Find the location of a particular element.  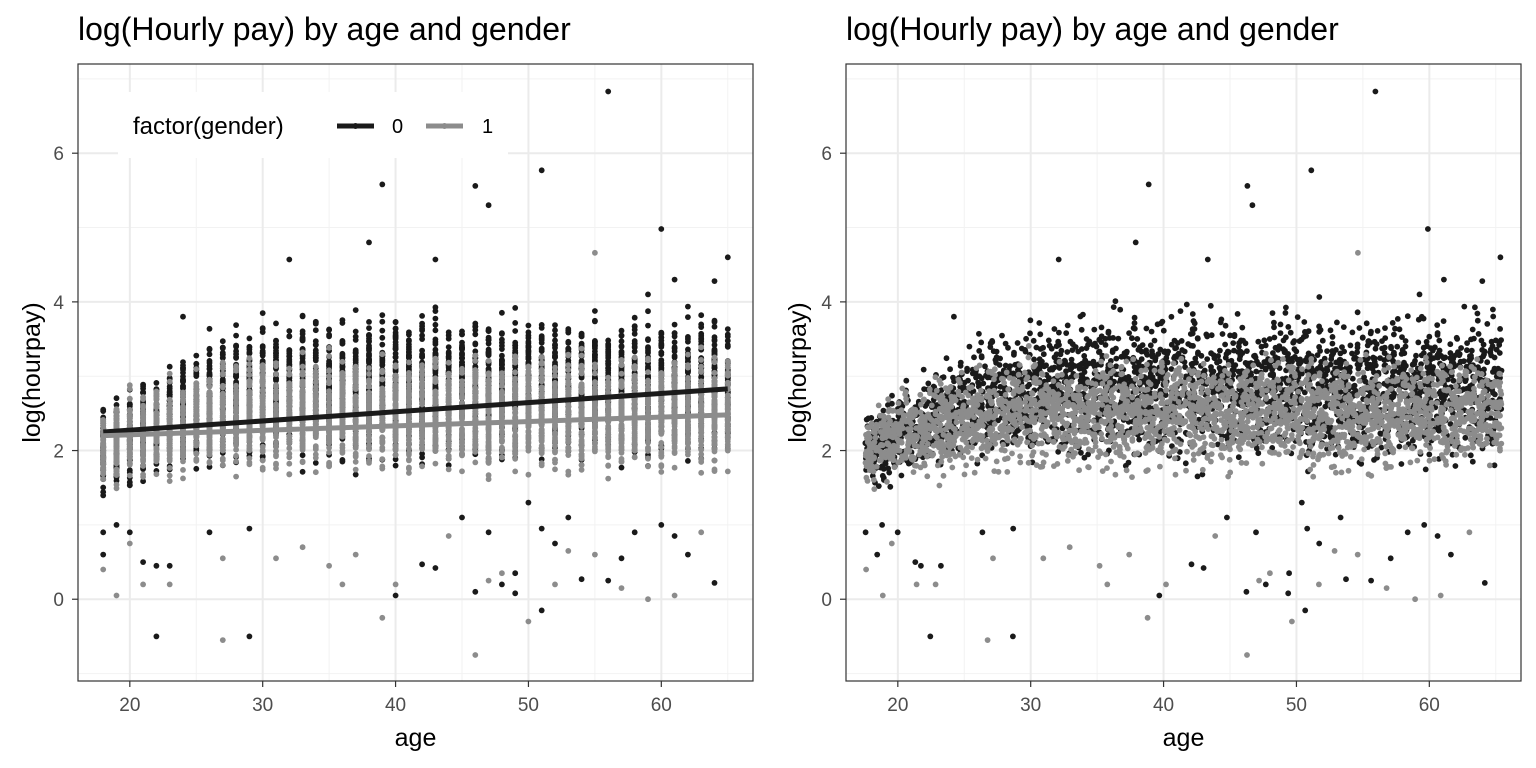

left-chart-title: log(Hourly pay) by age and gender is located at coordinates (324, 29).